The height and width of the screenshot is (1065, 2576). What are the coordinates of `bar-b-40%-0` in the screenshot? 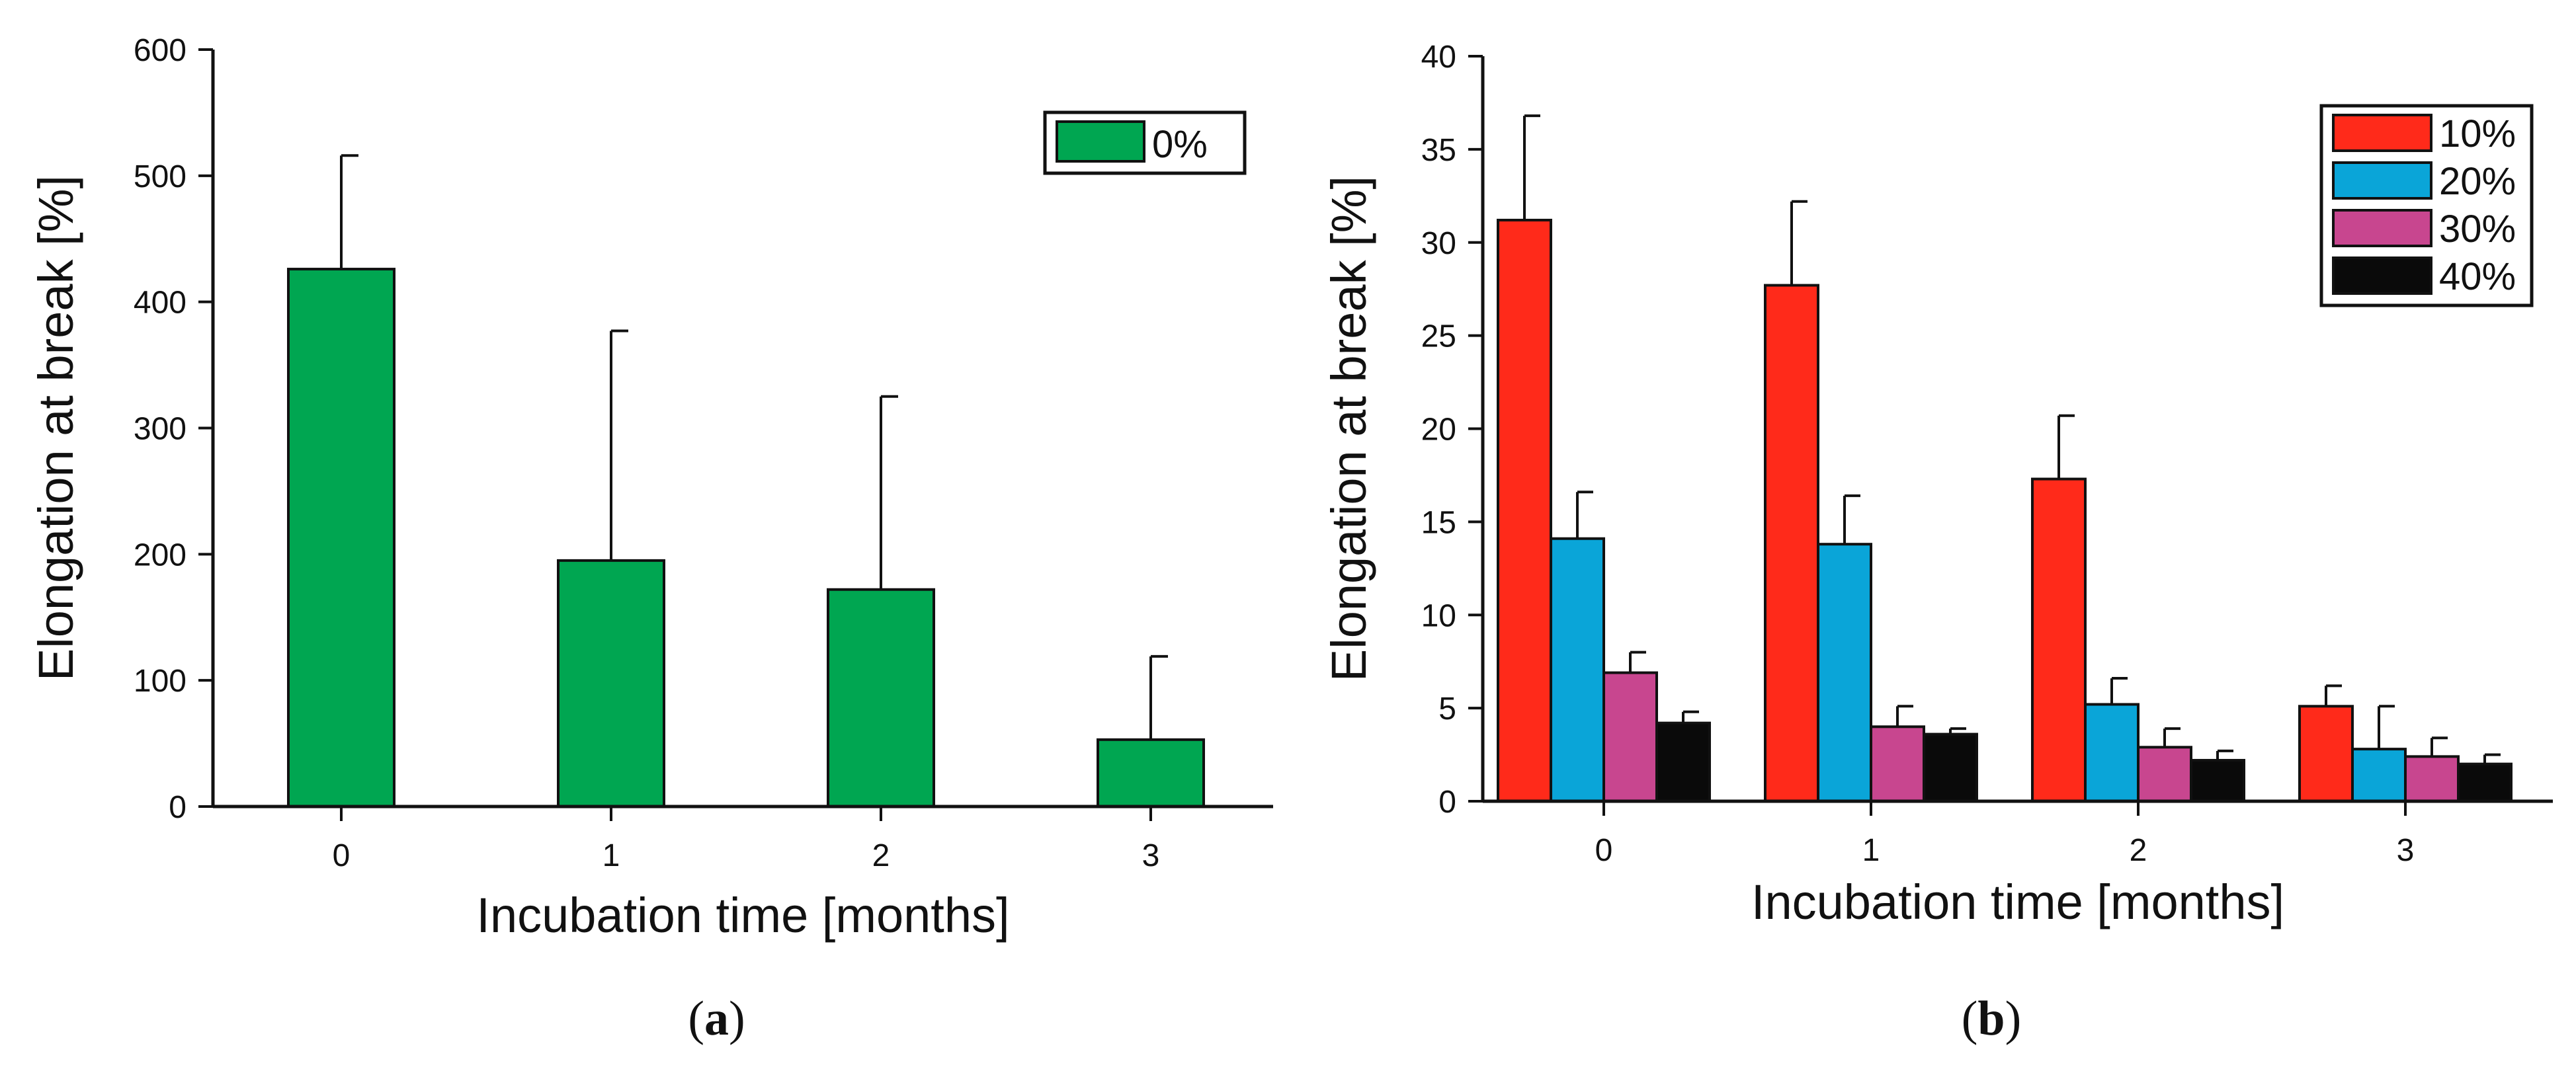 It's located at (1683, 762).